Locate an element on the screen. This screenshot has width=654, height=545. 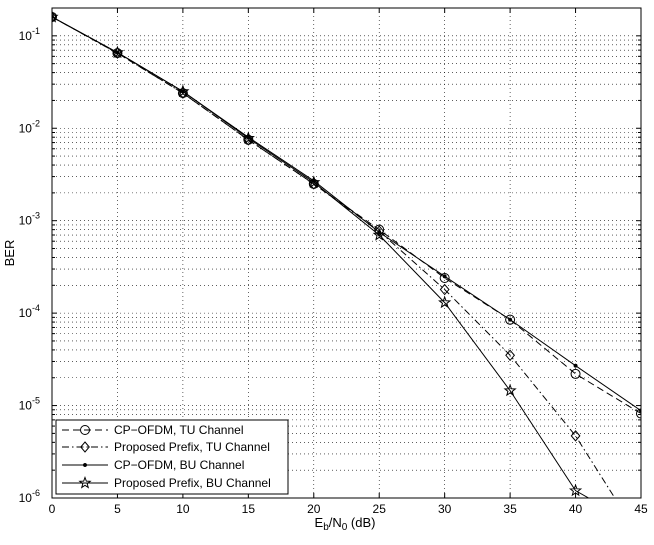
legend-box is located at coordinates (172, 457).